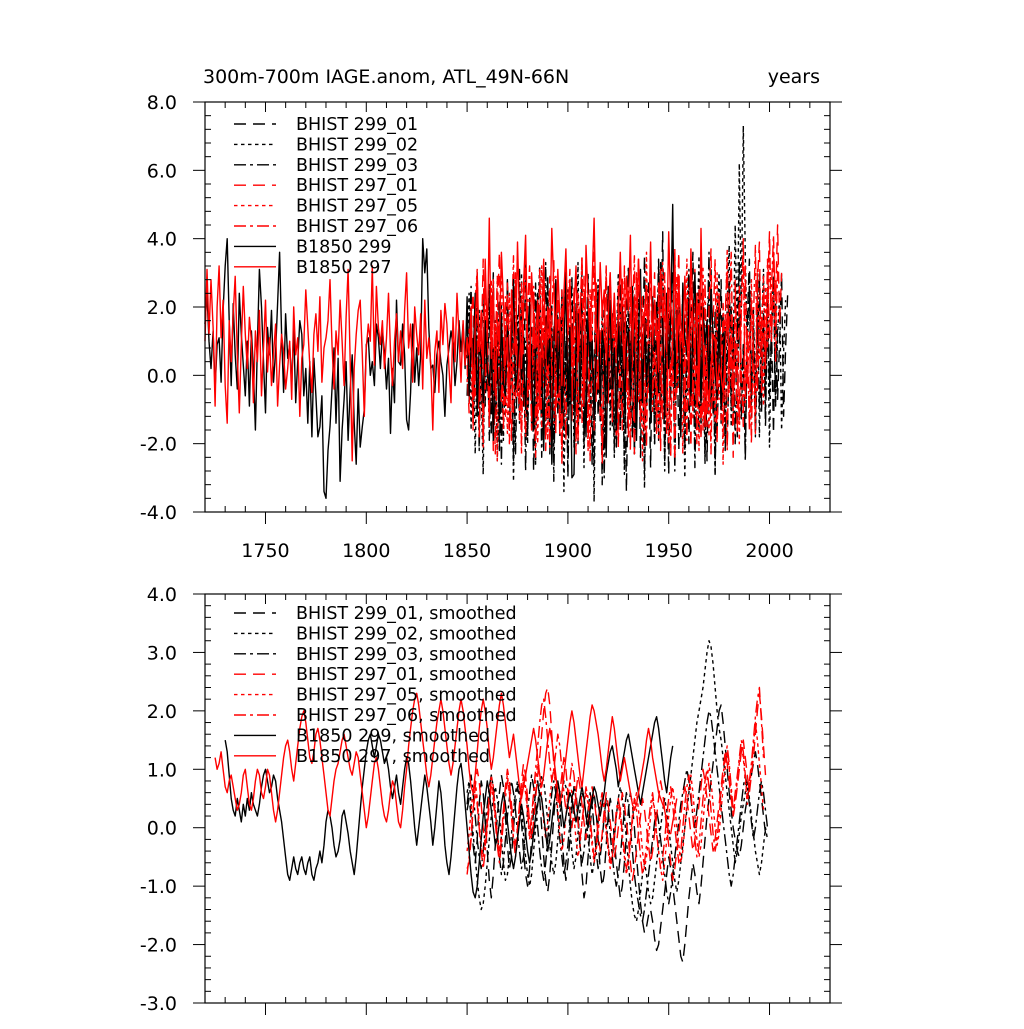  Describe the element at coordinates (357, 125) in the screenshot. I see `legend-label: BHIST 299_01` at that location.